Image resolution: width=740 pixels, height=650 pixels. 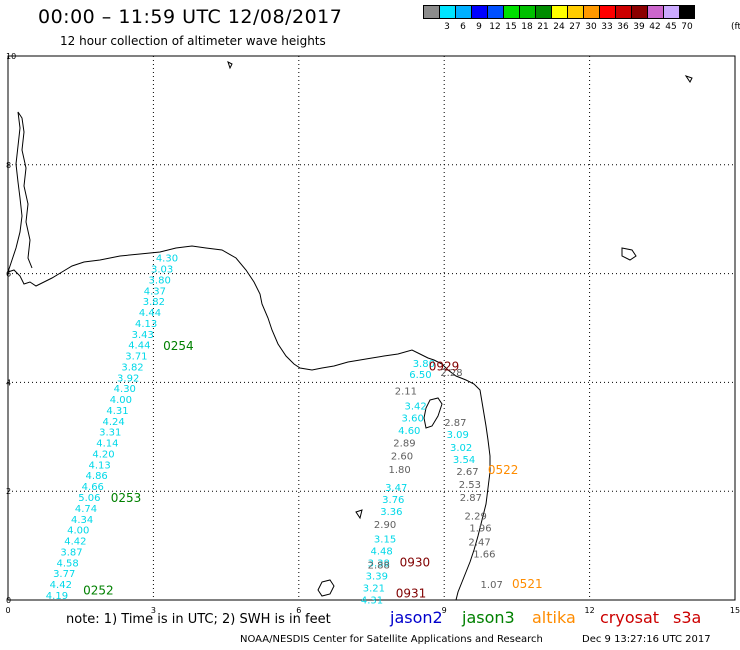 What do you see at coordinates (89, 498) in the screenshot?
I see `wave-height-value: 5.06` at bounding box center [89, 498].